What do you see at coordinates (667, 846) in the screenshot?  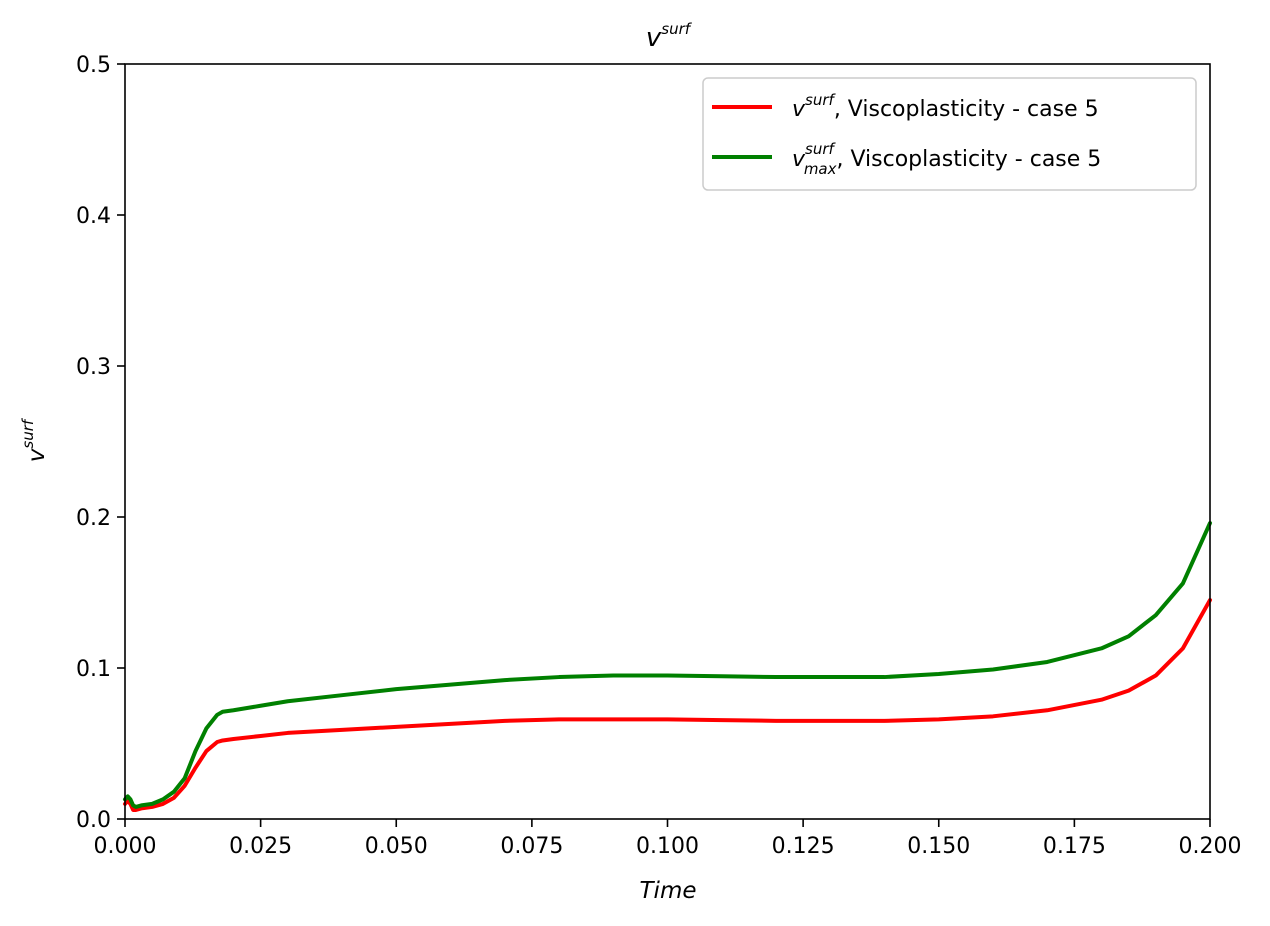 I see `x-tick-label: 0.100` at bounding box center [667, 846].